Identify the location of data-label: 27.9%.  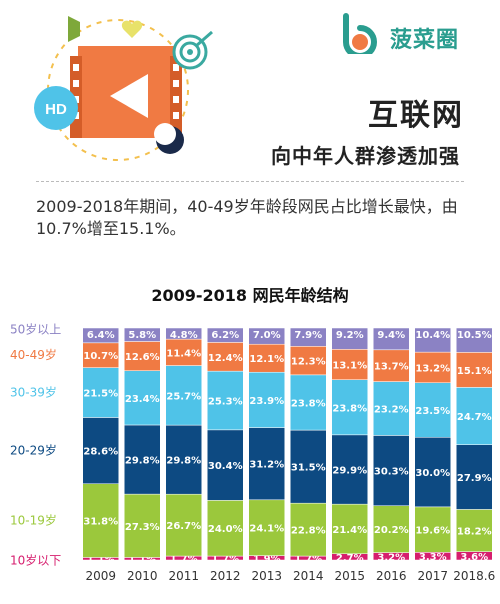
(474, 478).